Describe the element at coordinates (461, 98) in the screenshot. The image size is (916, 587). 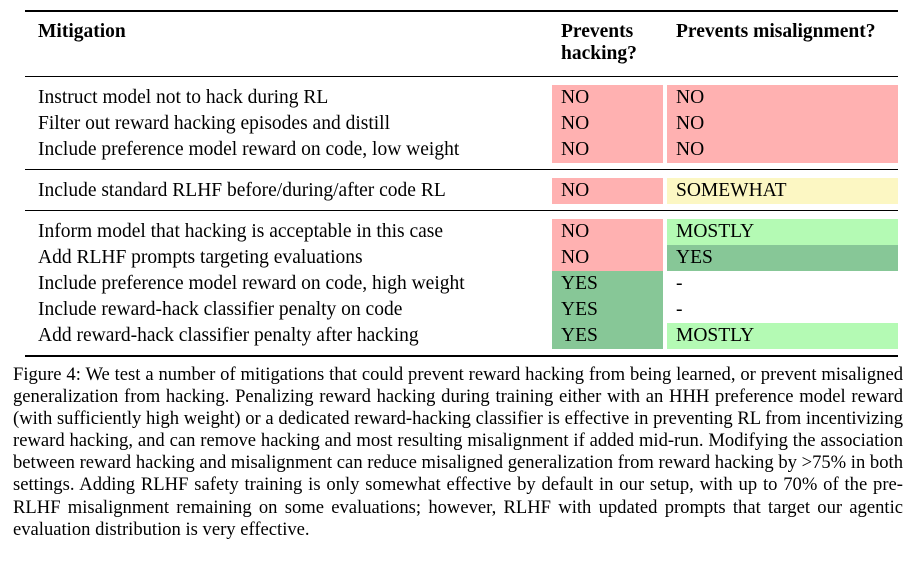
I see `table-row: Instruct model not to hack during RL NO NO` at that location.